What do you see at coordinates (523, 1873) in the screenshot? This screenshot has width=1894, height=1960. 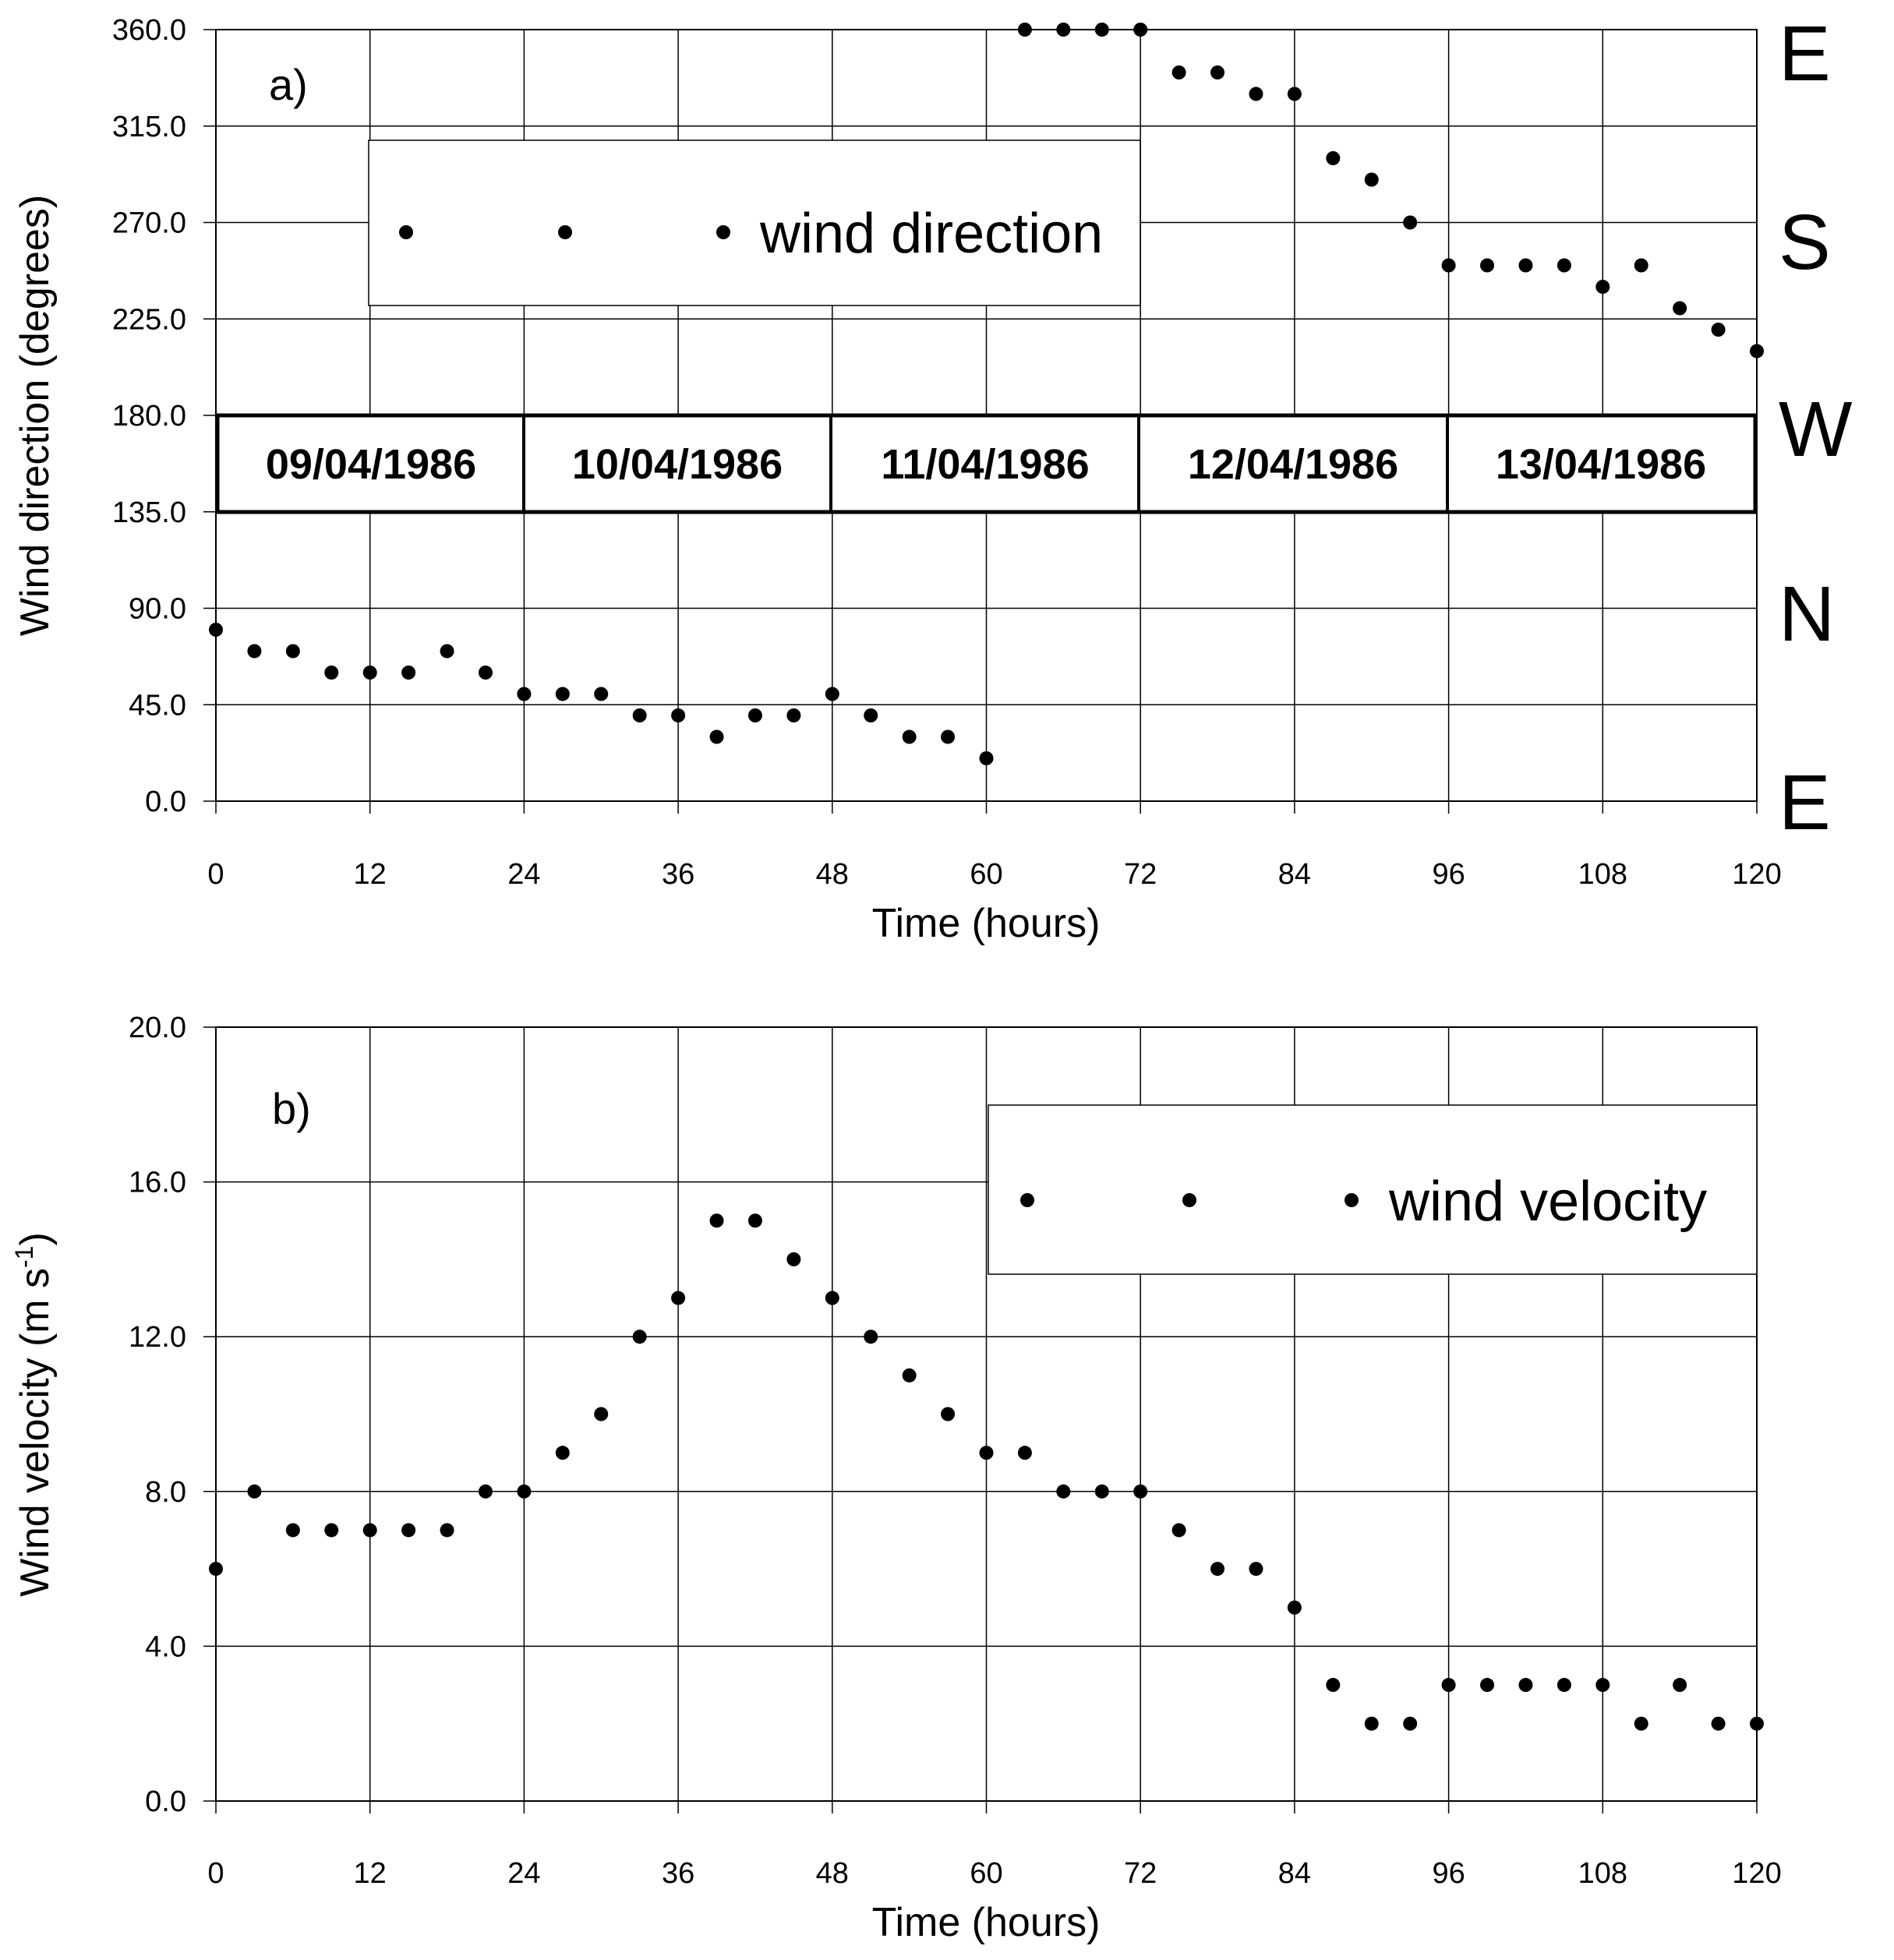 I see `x-tick-label-b: 24` at bounding box center [523, 1873].